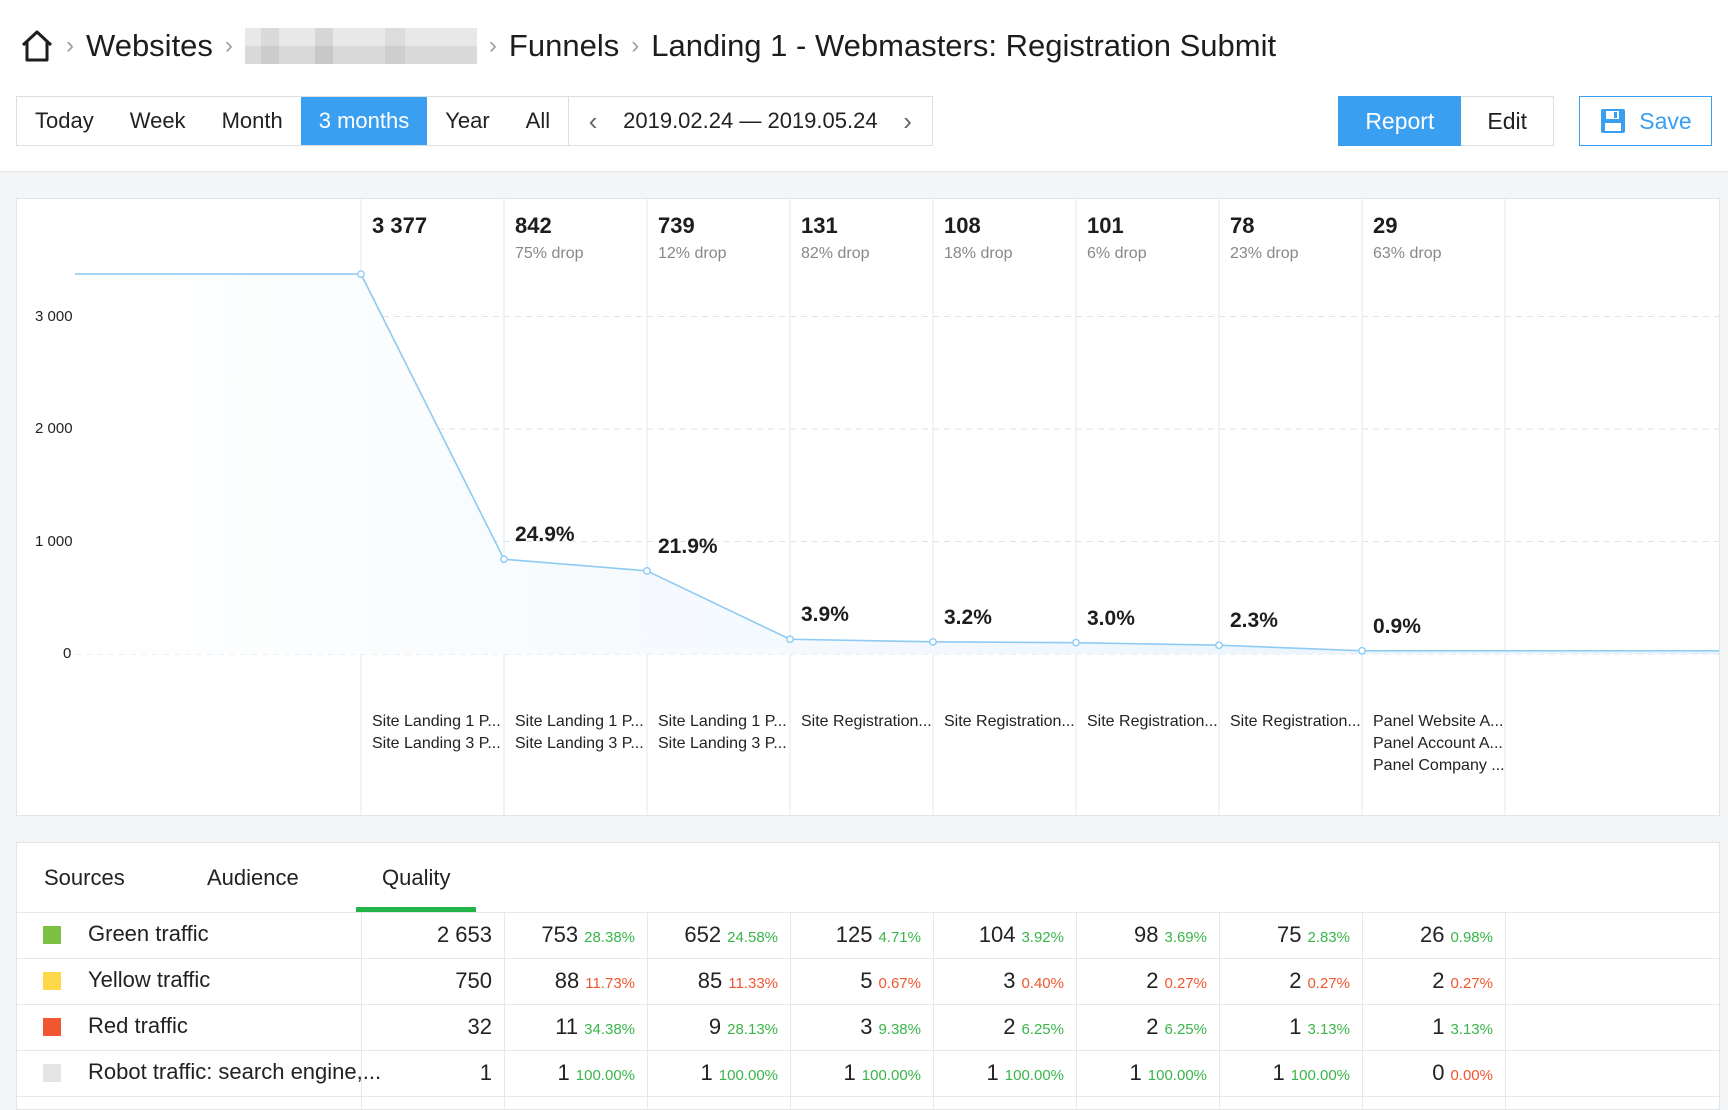 The width and height of the screenshot is (1728, 1110). Describe the element at coordinates (364, 121) in the screenshot. I see `period-3-months: 3 months` at that location.